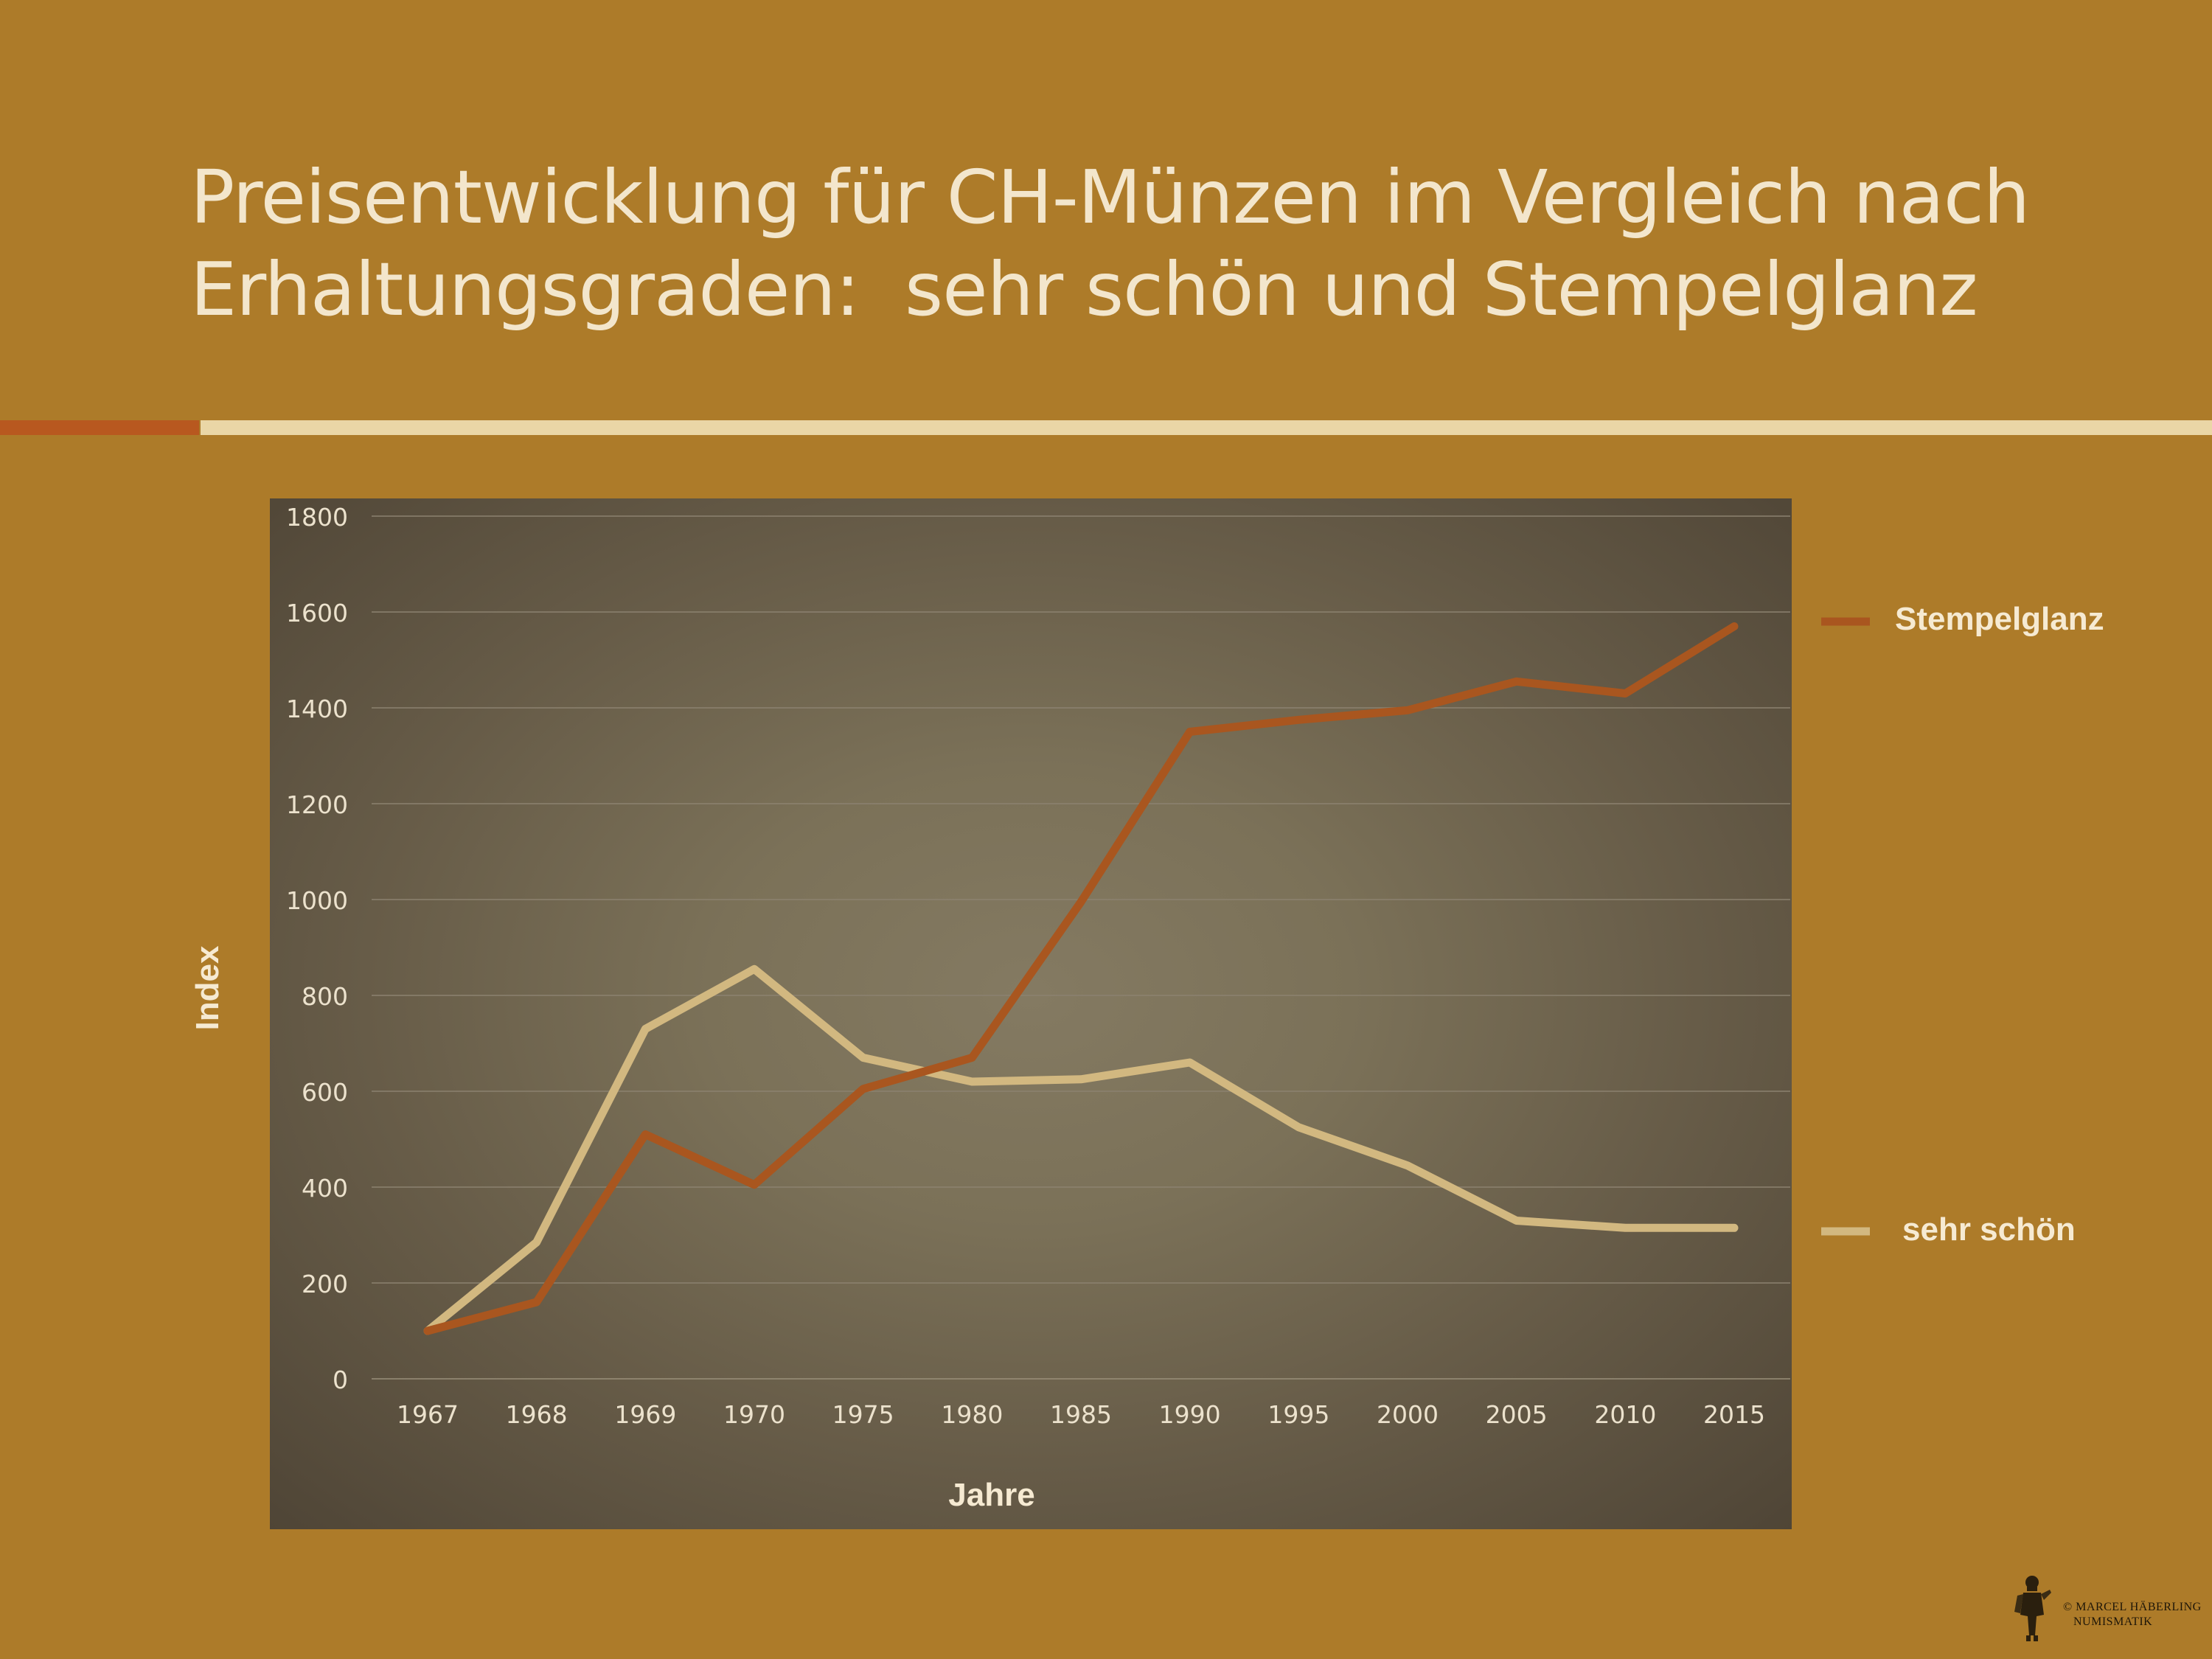  I want to click on x-tick-label: 2000, so click(1408, 1414).